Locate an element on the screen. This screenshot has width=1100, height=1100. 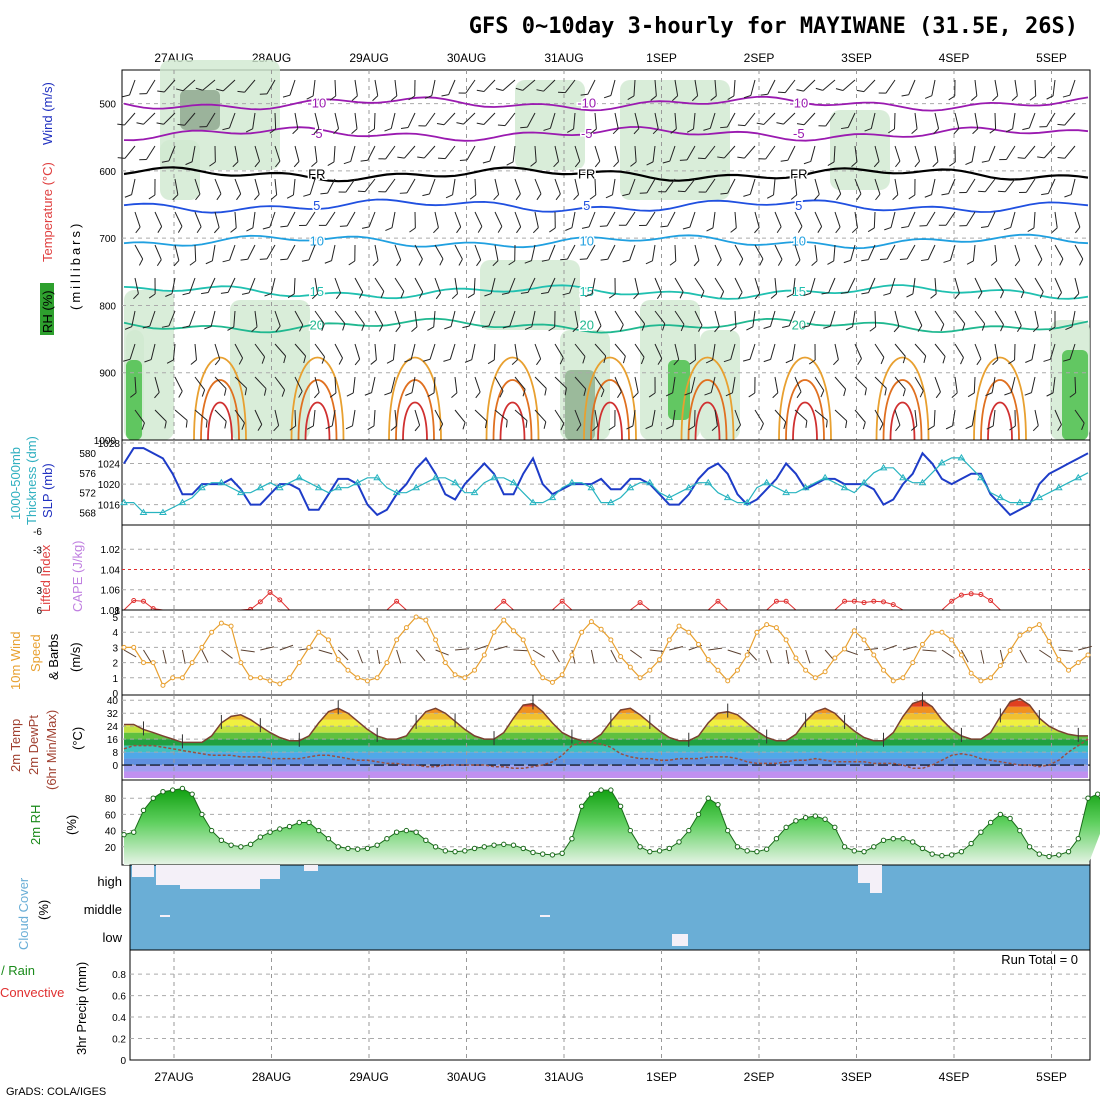
date-label-bottom-6: 2SEP is located at coordinates (759, 1077).